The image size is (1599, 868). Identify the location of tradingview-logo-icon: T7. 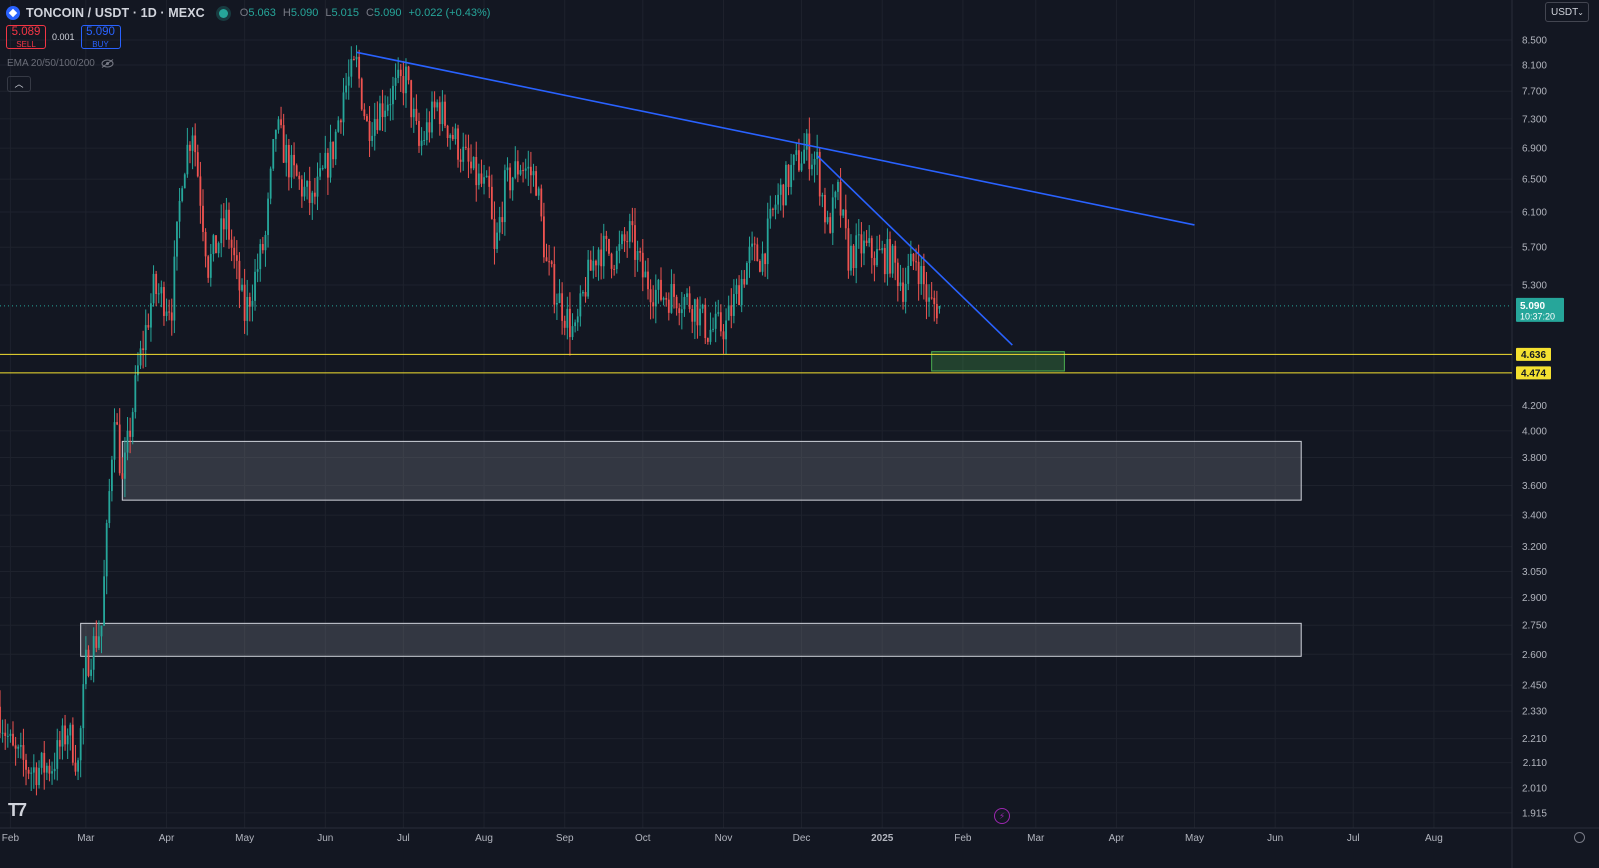
(17, 810).